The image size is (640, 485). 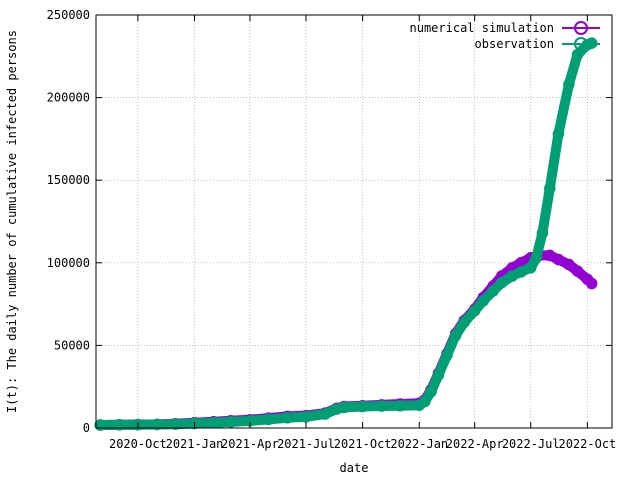 I want to click on y-tick-label: 200000, so click(x=68, y=98).